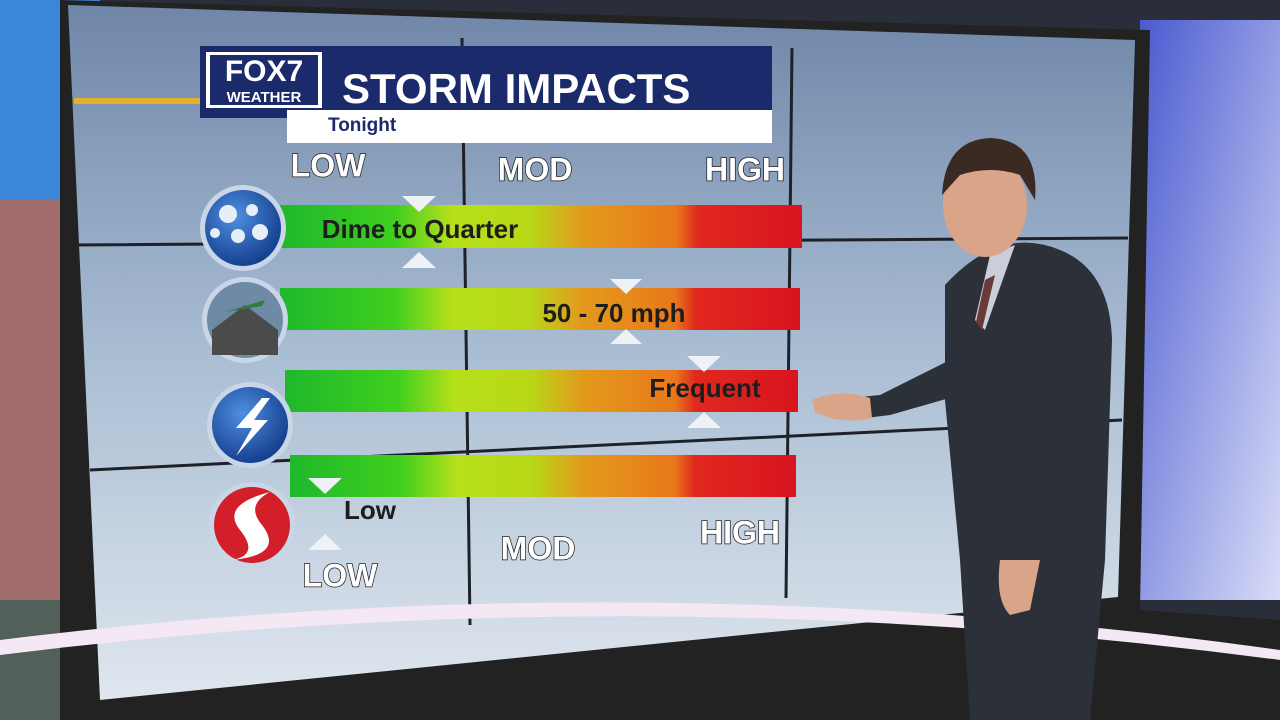 Image resolution: width=1280 pixels, height=720 pixels. I want to click on subtitle: Tonight, so click(362, 125).